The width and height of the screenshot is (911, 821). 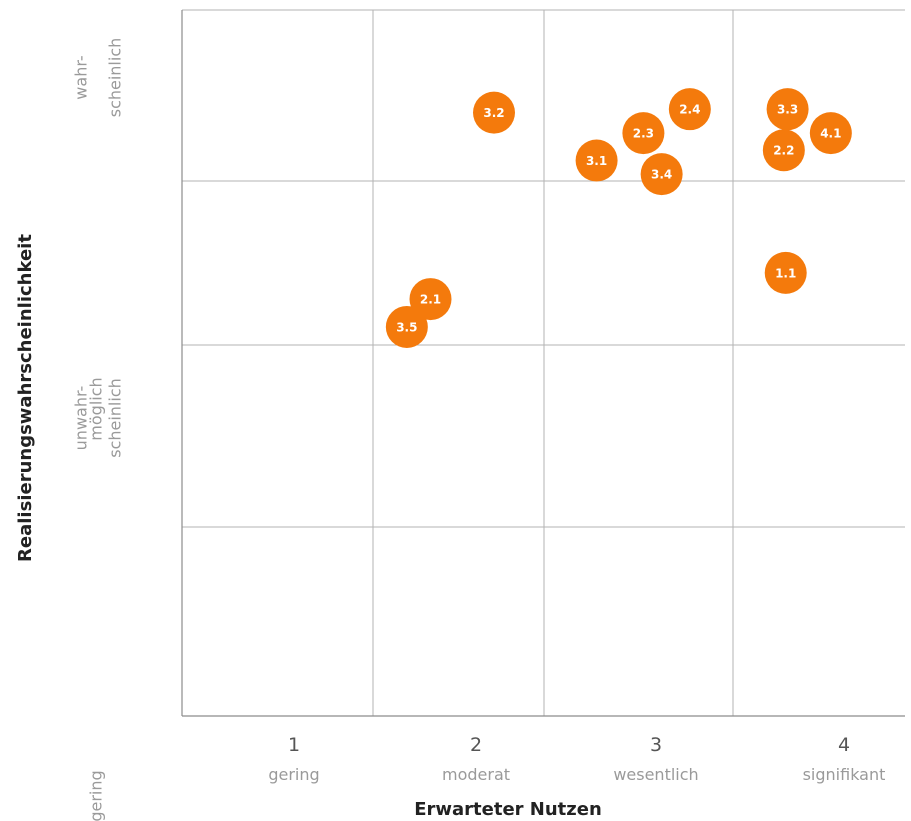 I want to click on y-tick-label: unwahr-, so click(x=81, y=418).